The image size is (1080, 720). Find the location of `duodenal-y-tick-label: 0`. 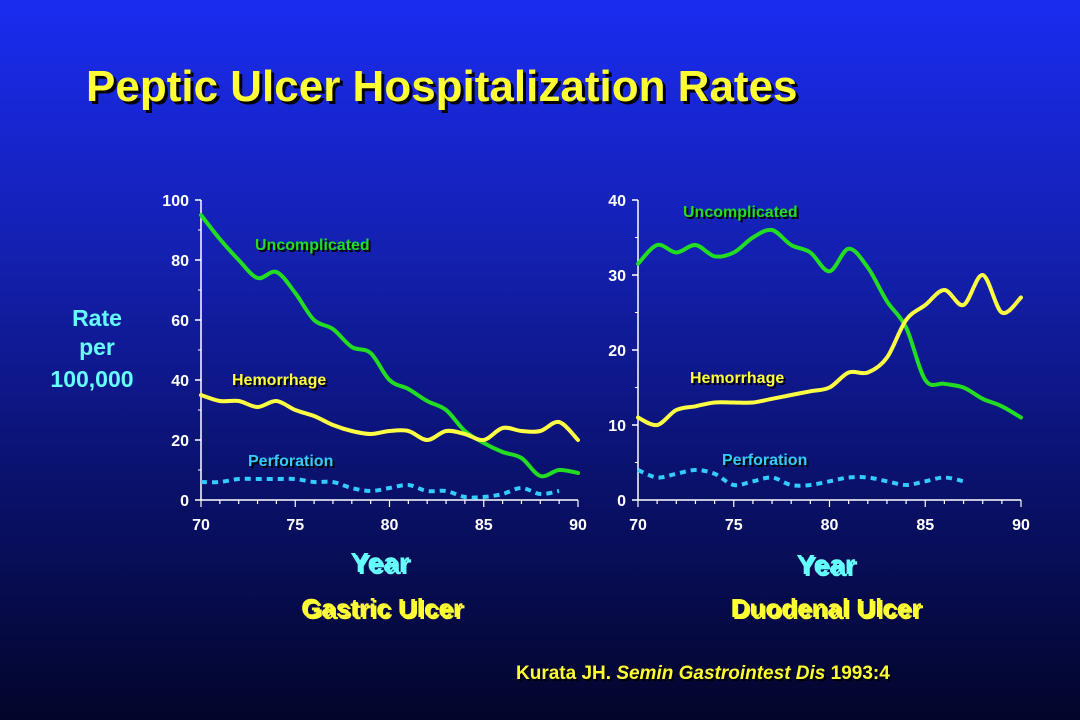

duodenal-y-tick-label: 0 is located at coordinates (621, 501).